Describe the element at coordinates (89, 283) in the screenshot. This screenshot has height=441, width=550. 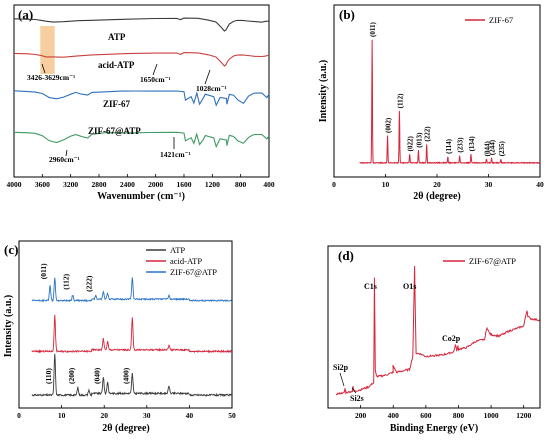
I see `peak-label-zif-67-atp-222: (222)` at that location.